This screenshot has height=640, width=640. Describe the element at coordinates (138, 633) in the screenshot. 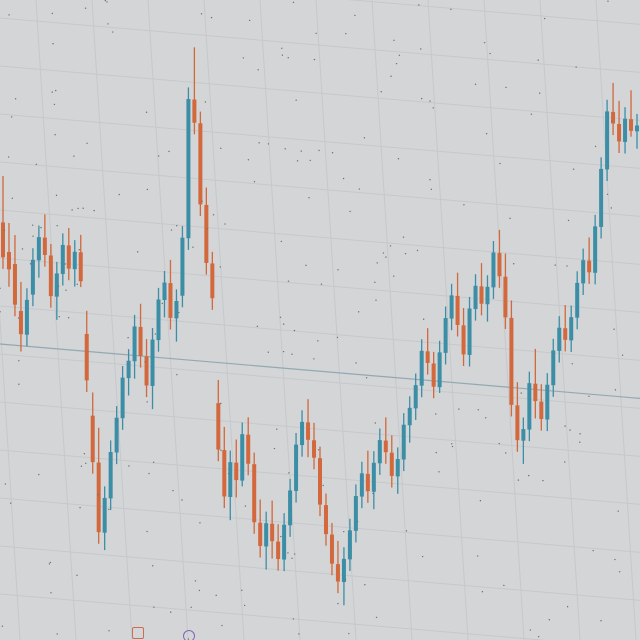

I see `trade-marker-icon` at that location.